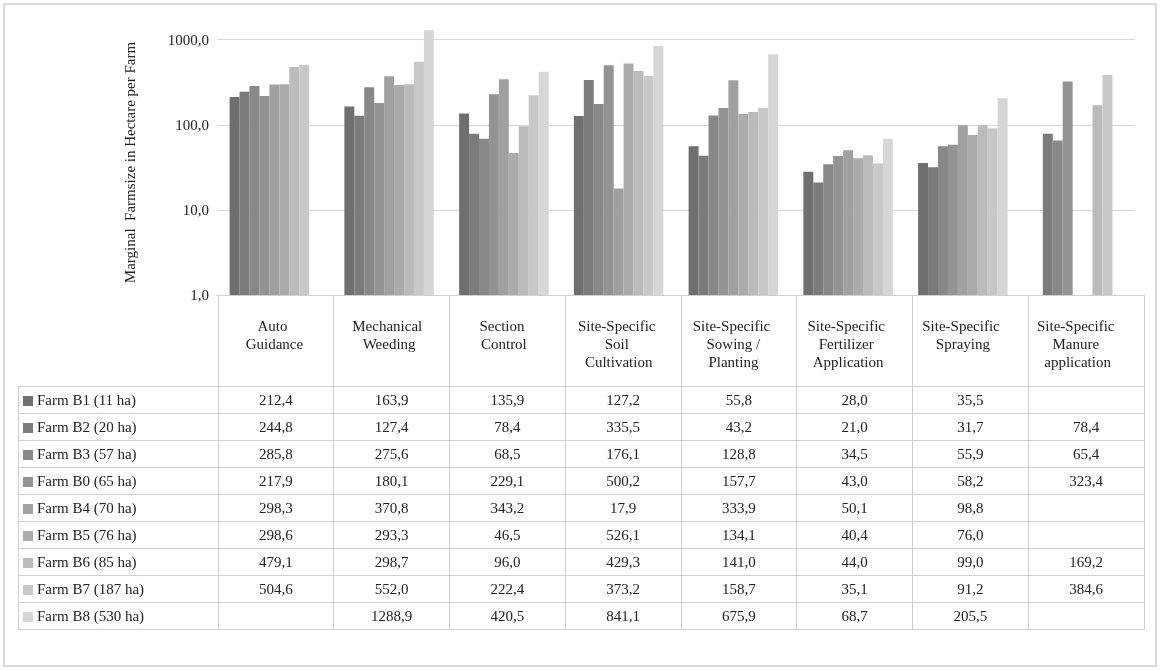 The image size is (1160, 670). What do you see at coordinates (507, 481) in the screenshot?
I see `data-label: 229,1` at bounding box center [507, 481].